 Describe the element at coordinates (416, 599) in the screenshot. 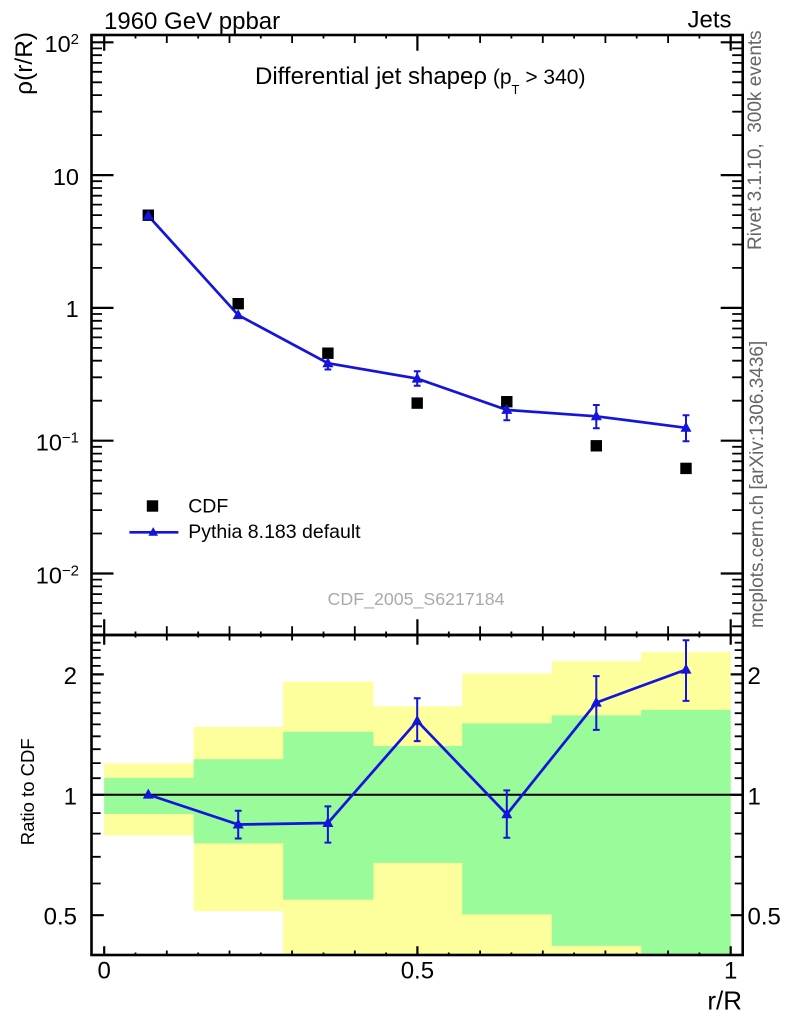

I see `svg-text: CDF_2005_S6217184` at that location.